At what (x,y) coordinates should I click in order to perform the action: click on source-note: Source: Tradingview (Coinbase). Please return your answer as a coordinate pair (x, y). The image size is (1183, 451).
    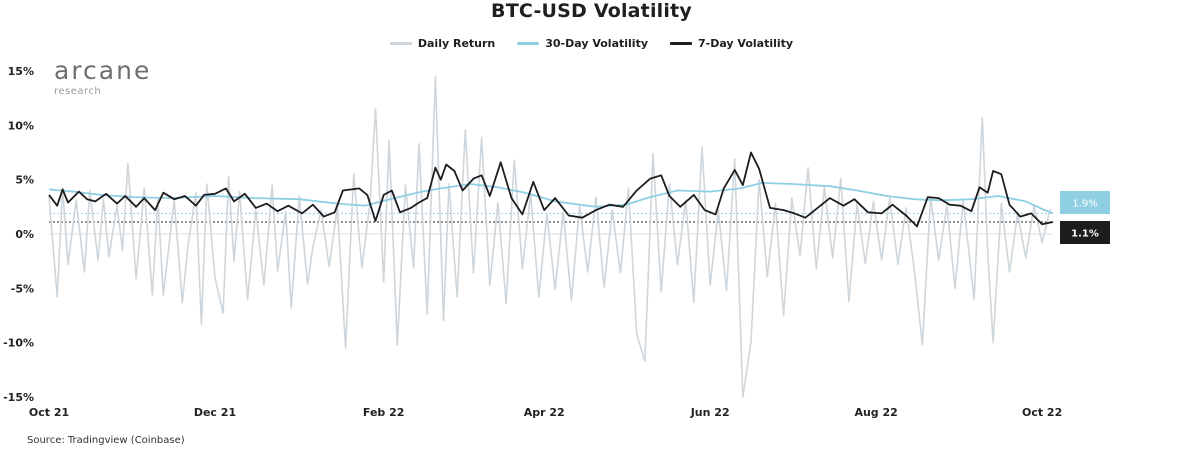
    Looking at the image, I should click on (106, 440).